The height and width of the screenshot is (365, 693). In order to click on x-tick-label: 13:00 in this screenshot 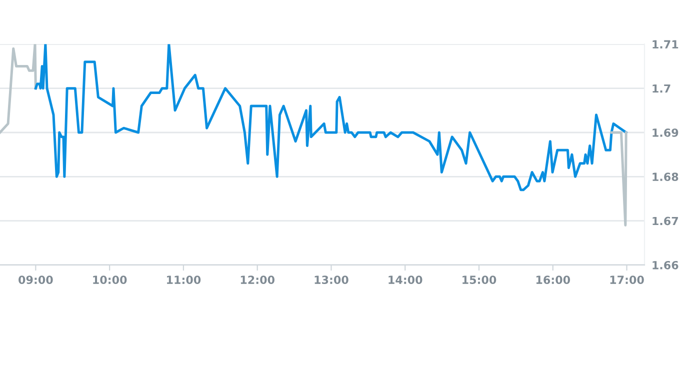, I will do `click(331, 280)`.